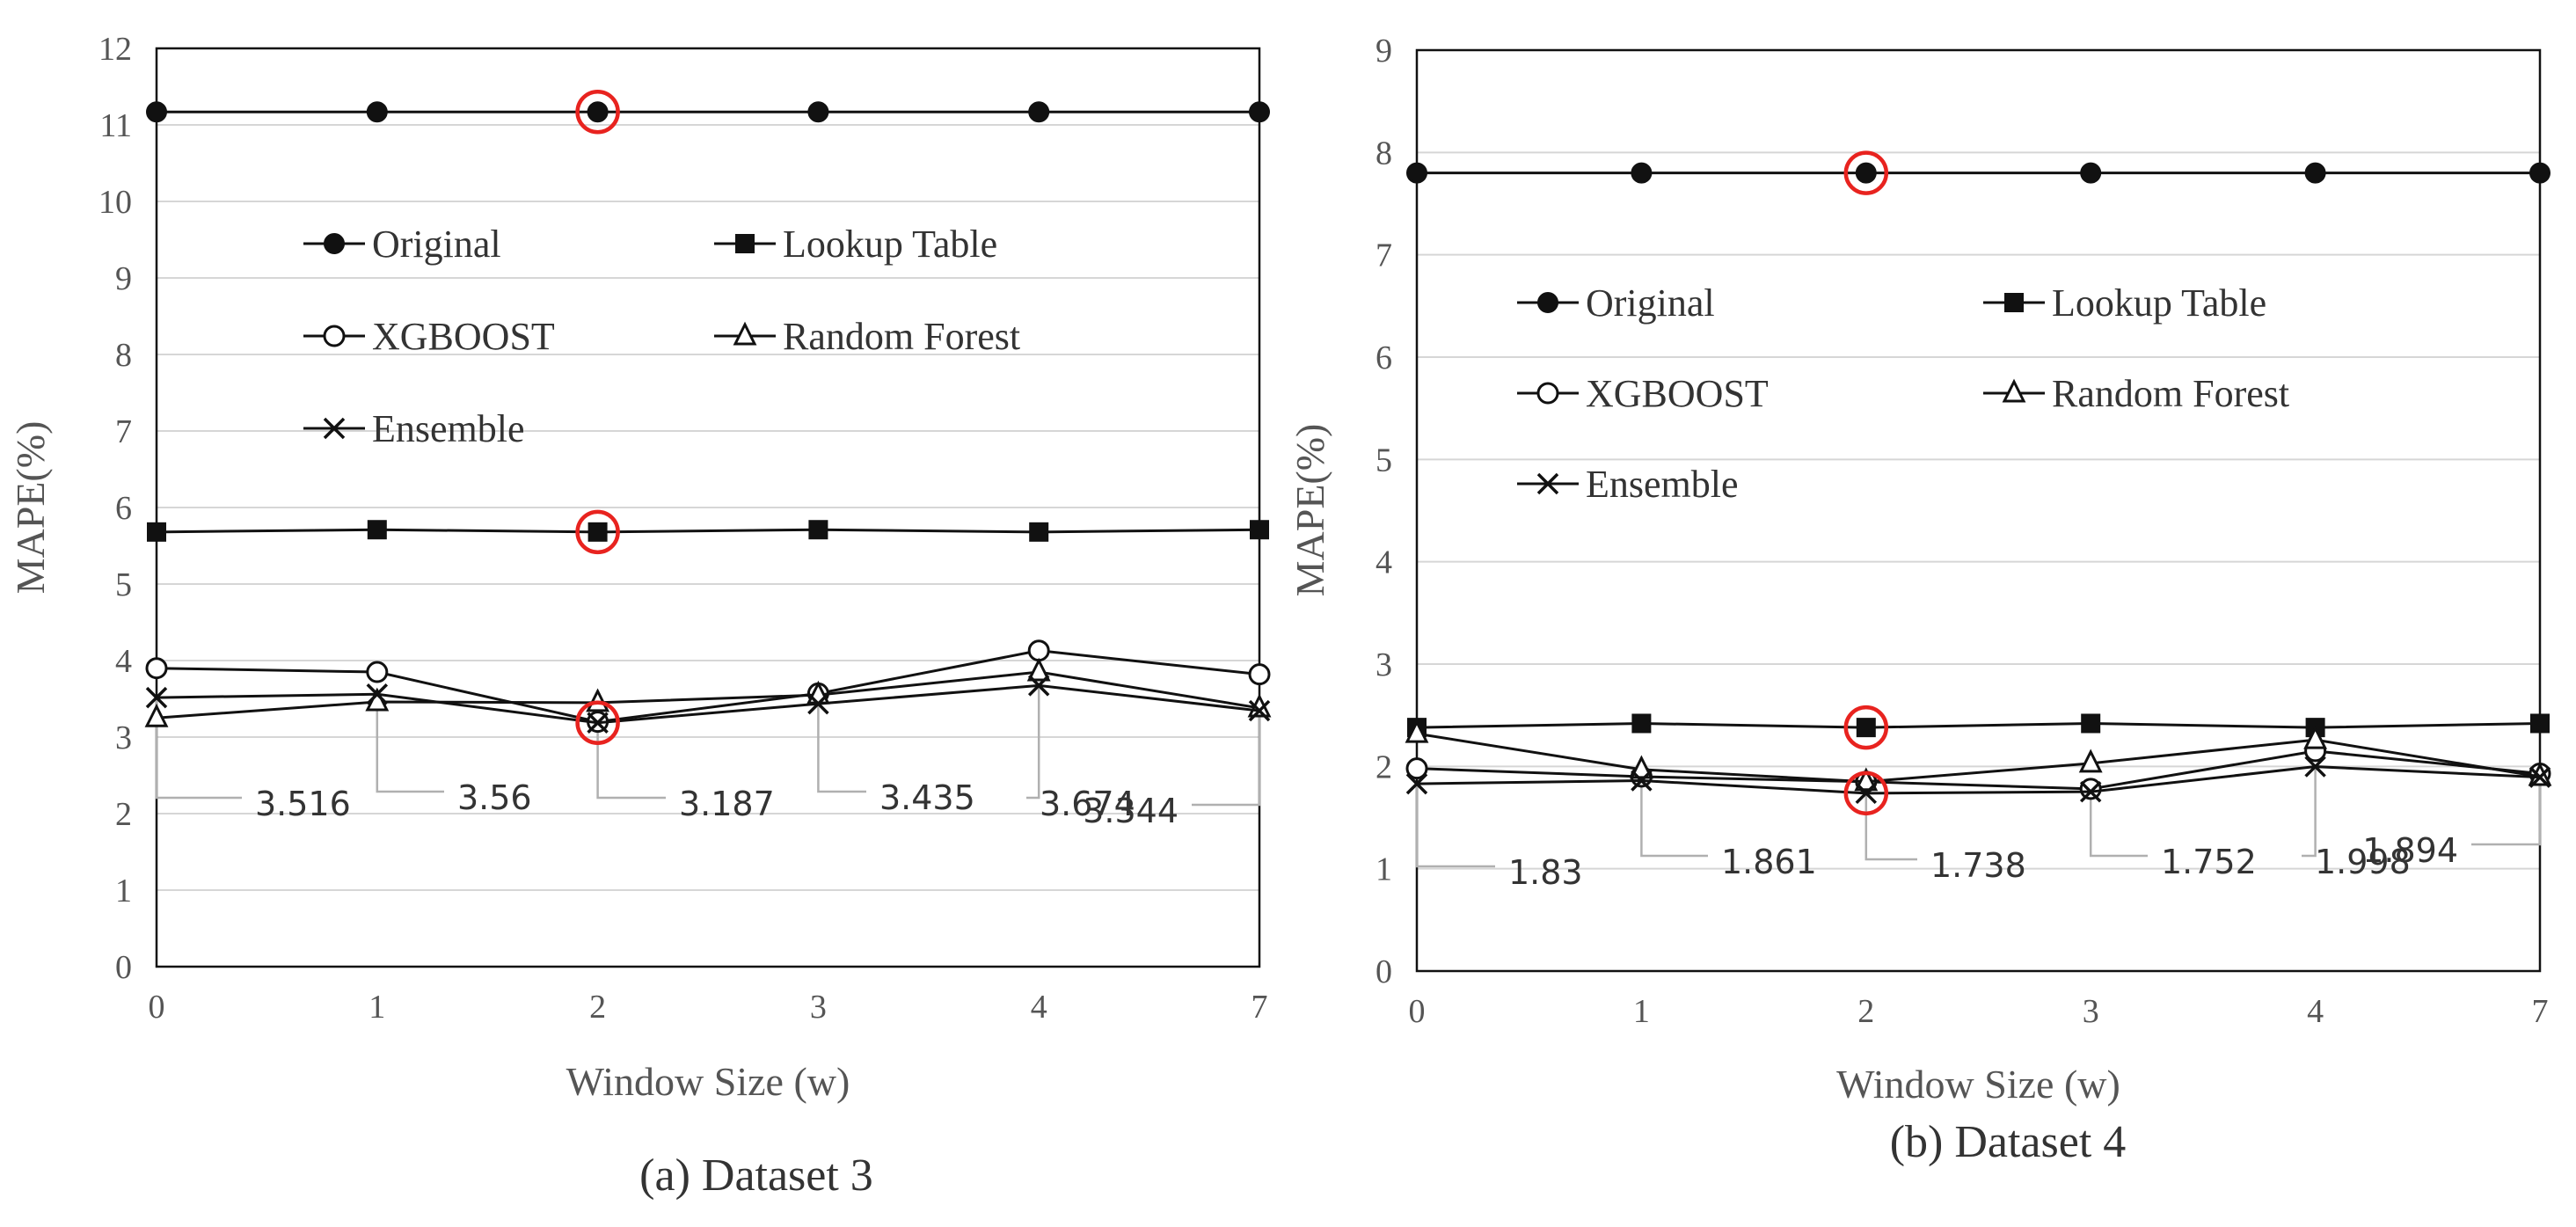 The width and height of the screenshot is (2576, 1227). What do you see at coordinates (123, 508) in the screenshot?
I see `y-tick-label: 6` at bounding box center [123, 508].